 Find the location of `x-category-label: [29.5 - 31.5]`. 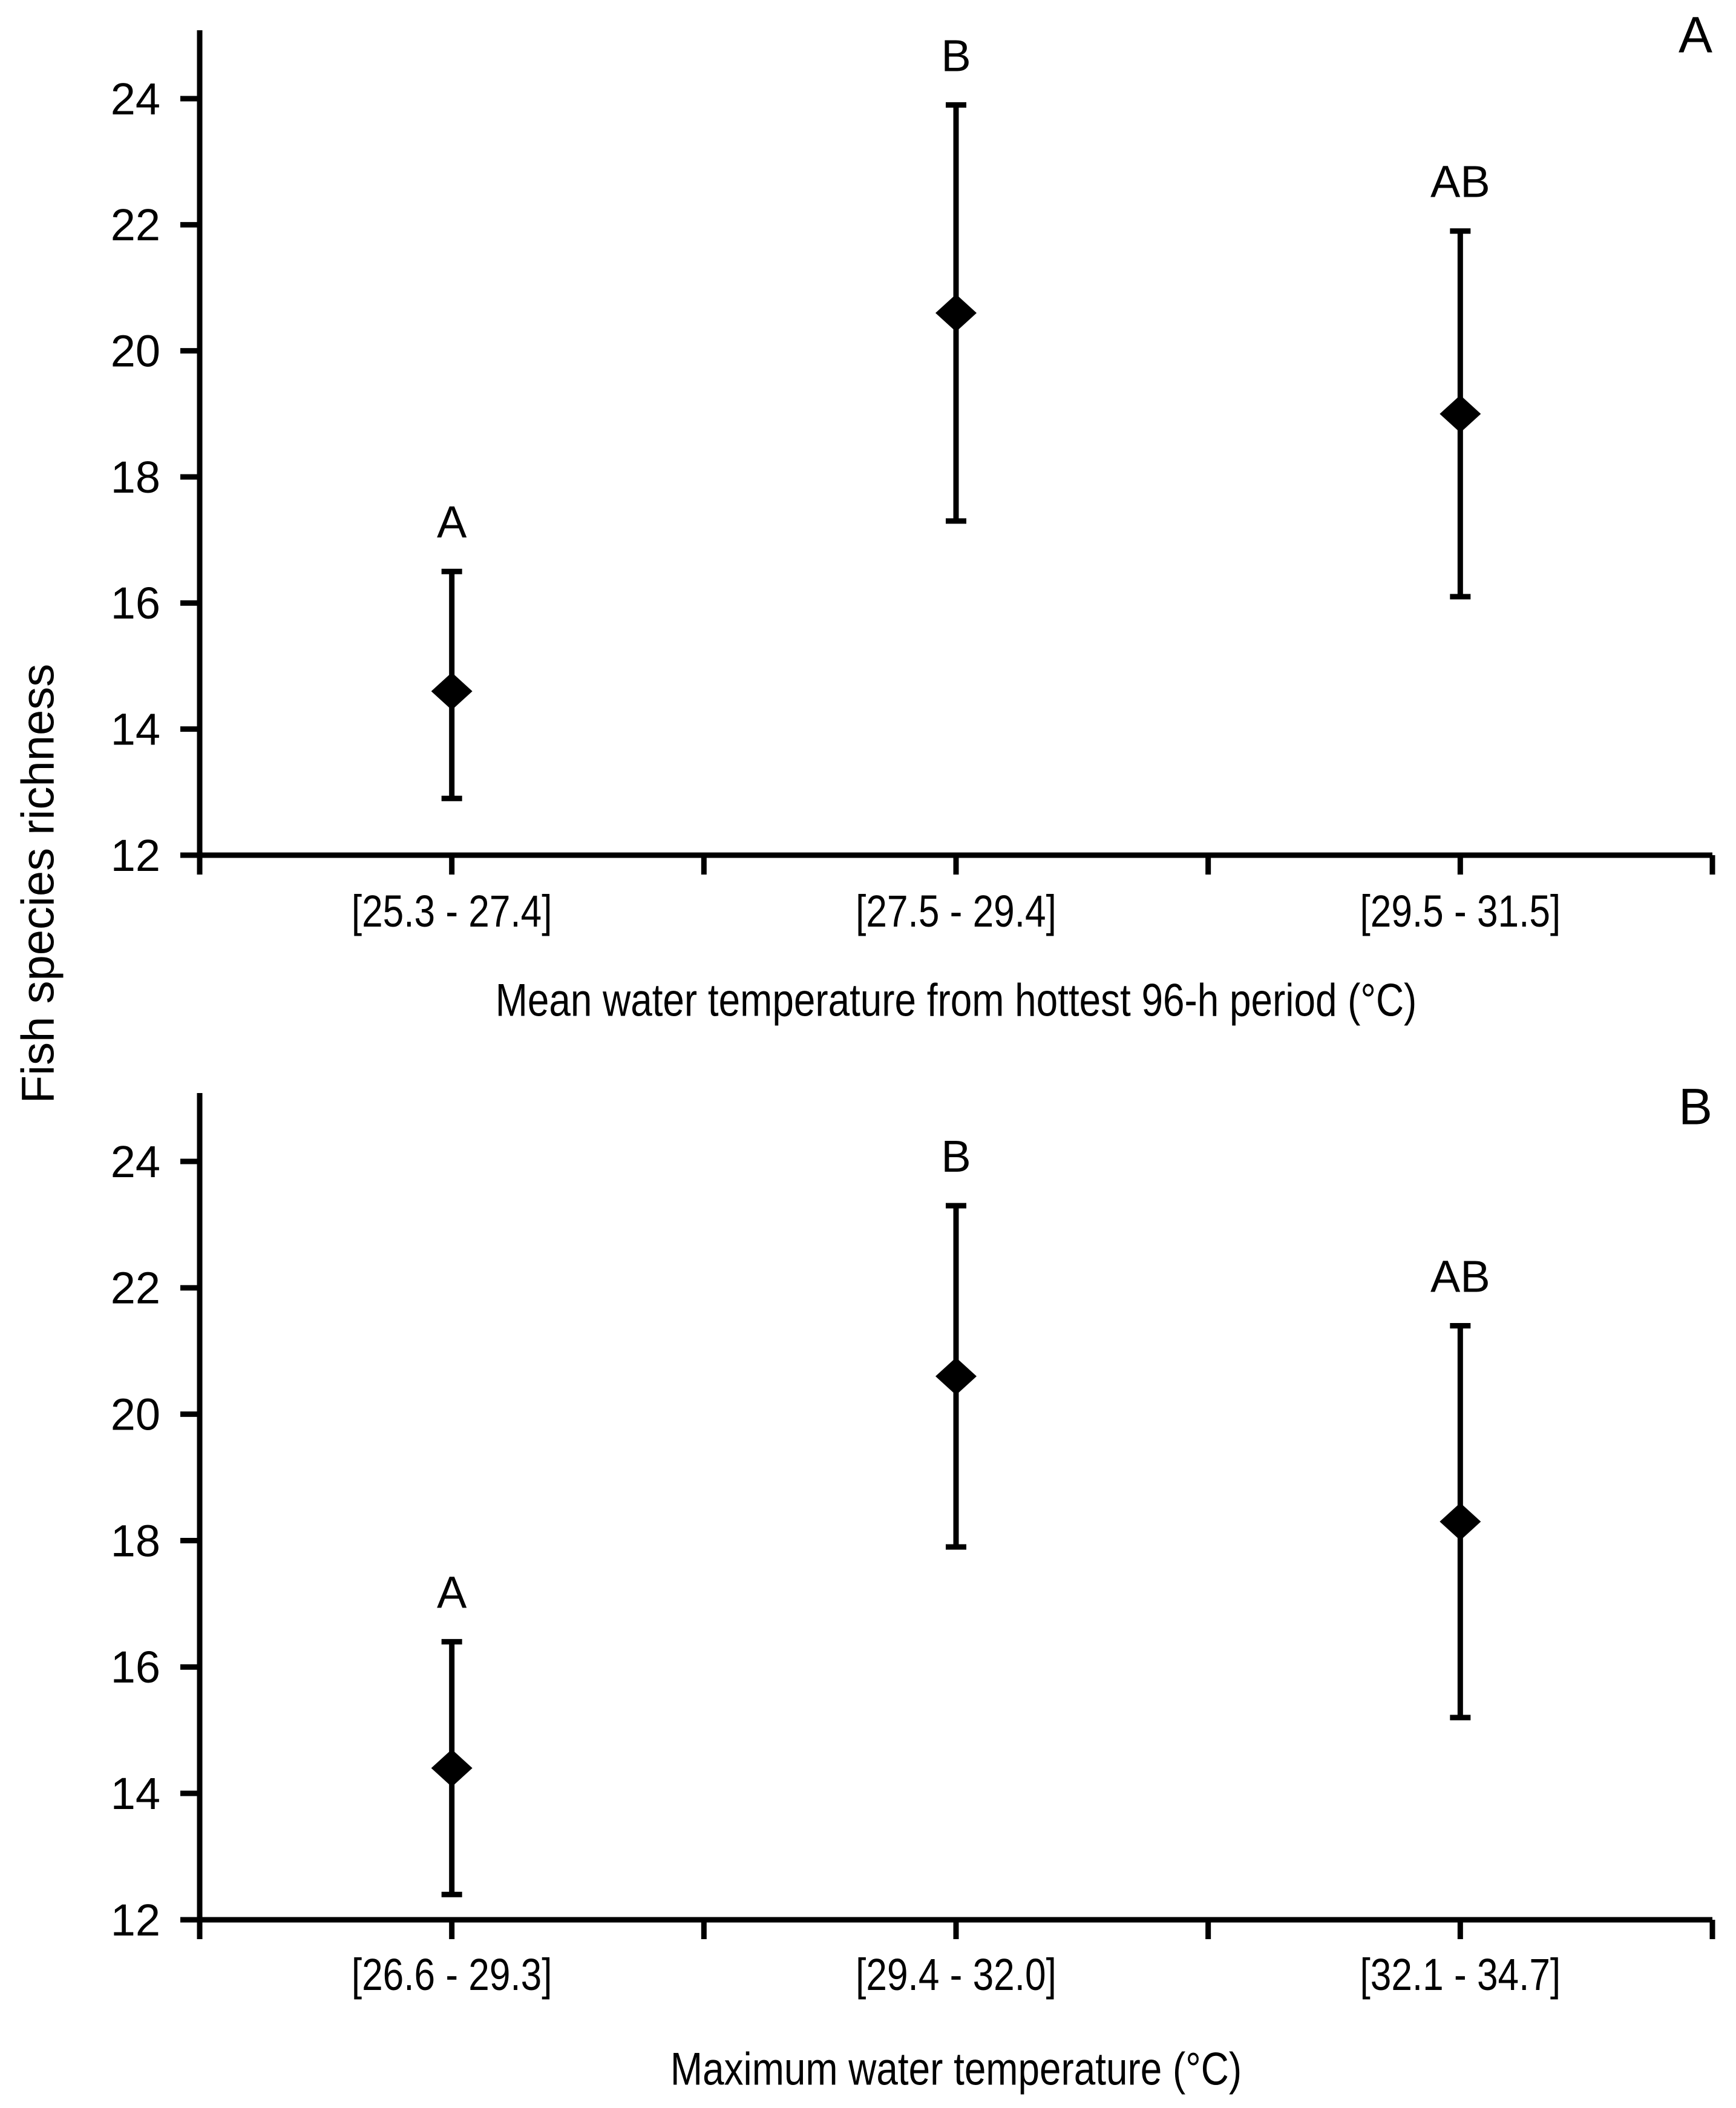

x-category-label: [29.5 - 31.5] is located at coordinates (1461, 911).